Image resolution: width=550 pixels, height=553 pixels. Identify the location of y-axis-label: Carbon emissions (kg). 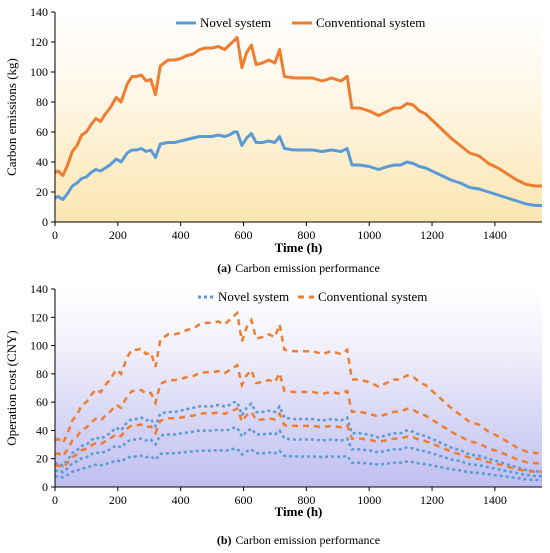
(11, 117).